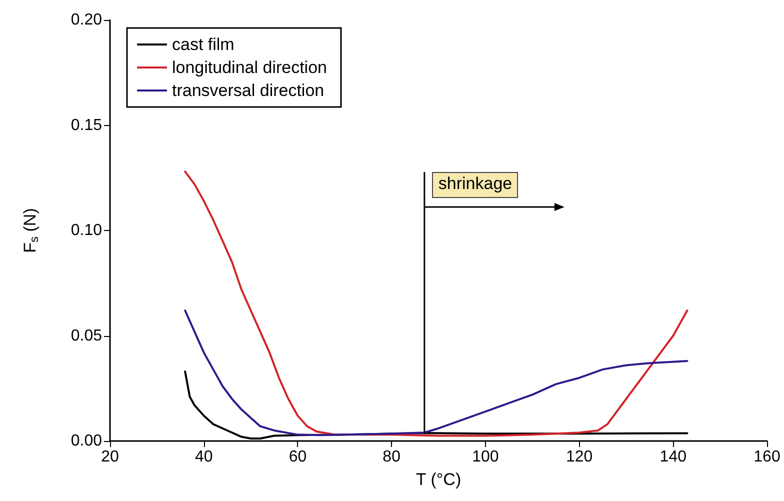 The height and width of the screenshot is (501, 784). I want to click on legend-label: cast film, so click(203, 44).